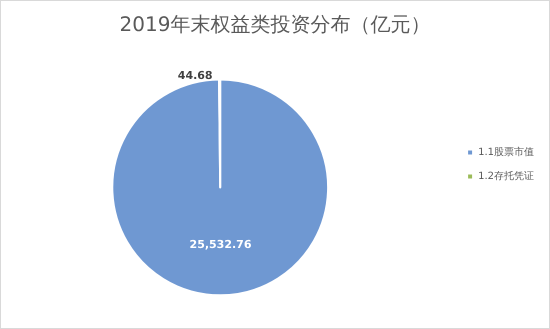  Describe the element at coordinates (275, 24) in the screenshot. I see `chart-title: 2019年末权益类投资分布（亿元）` at that location.